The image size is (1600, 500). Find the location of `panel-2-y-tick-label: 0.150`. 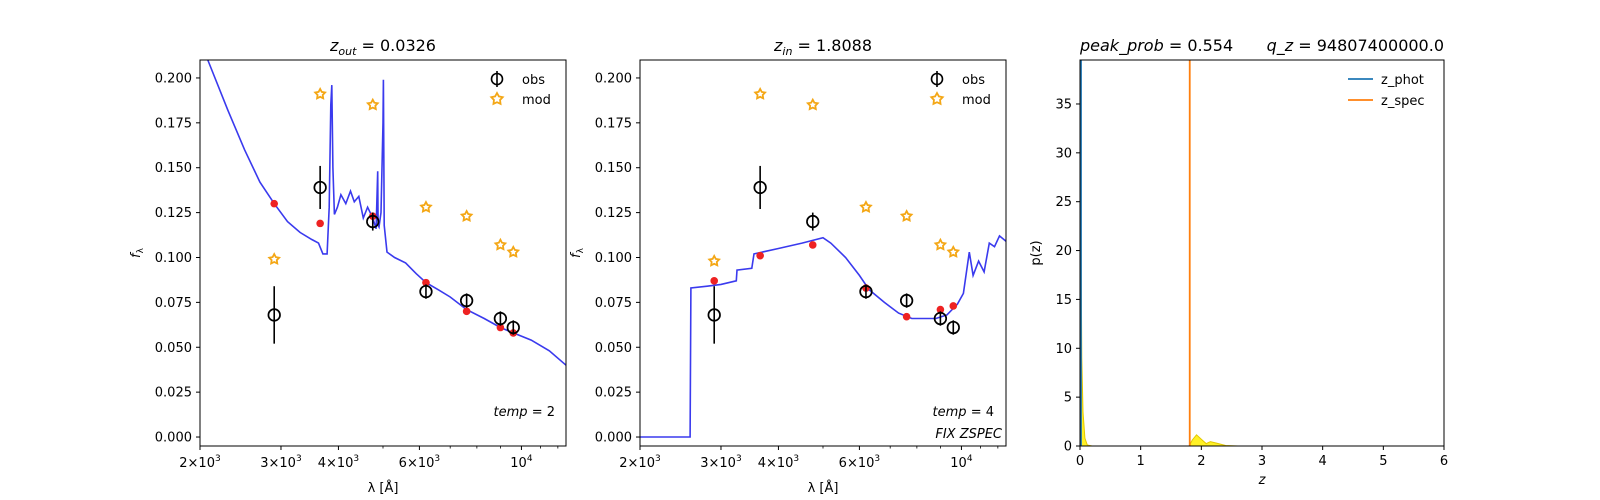

panel-2-y-tick-label: 0.150 is located at coordinates (613, 168).